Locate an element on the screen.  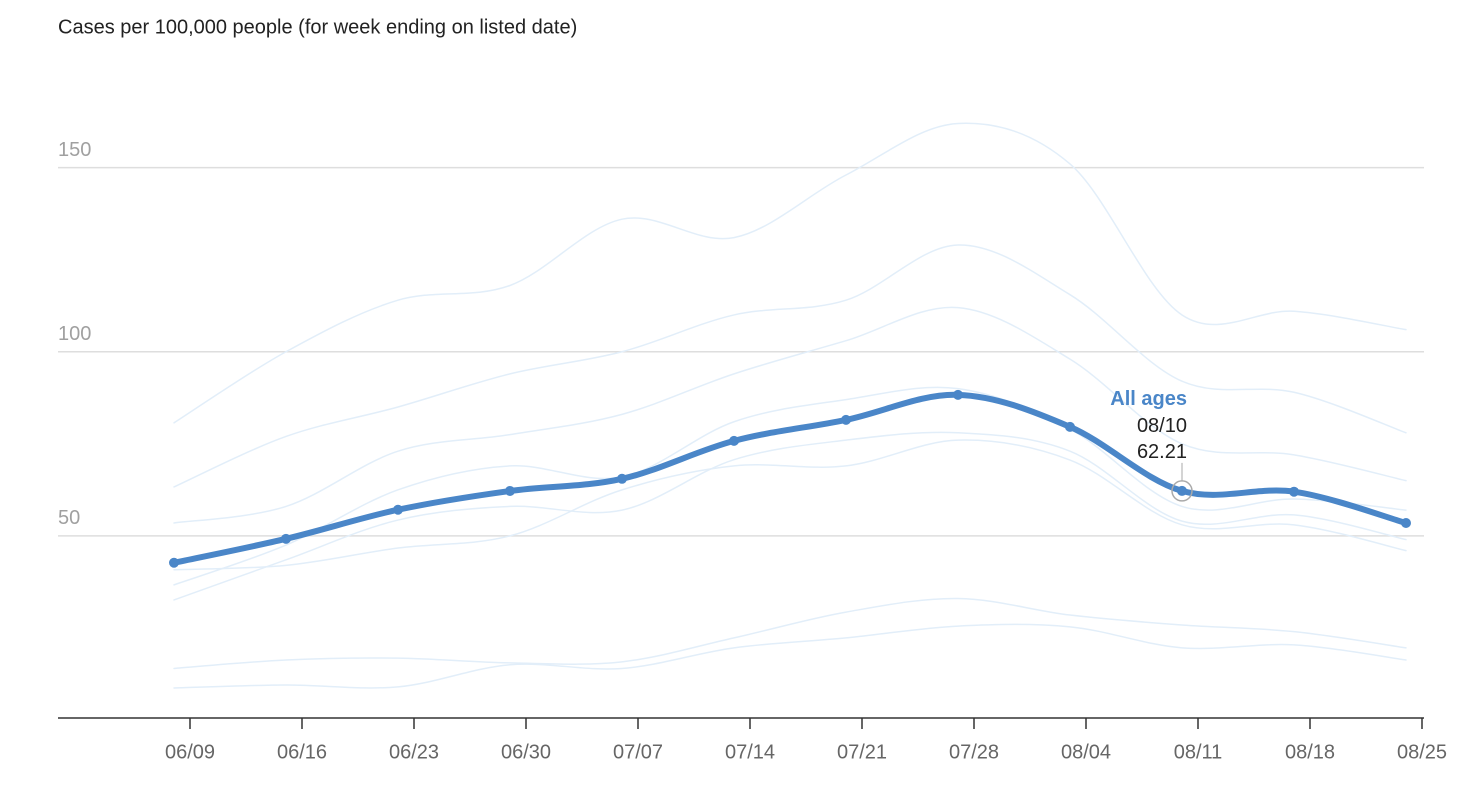
y-tick-label: 100 is located at coordinates (74, 334).